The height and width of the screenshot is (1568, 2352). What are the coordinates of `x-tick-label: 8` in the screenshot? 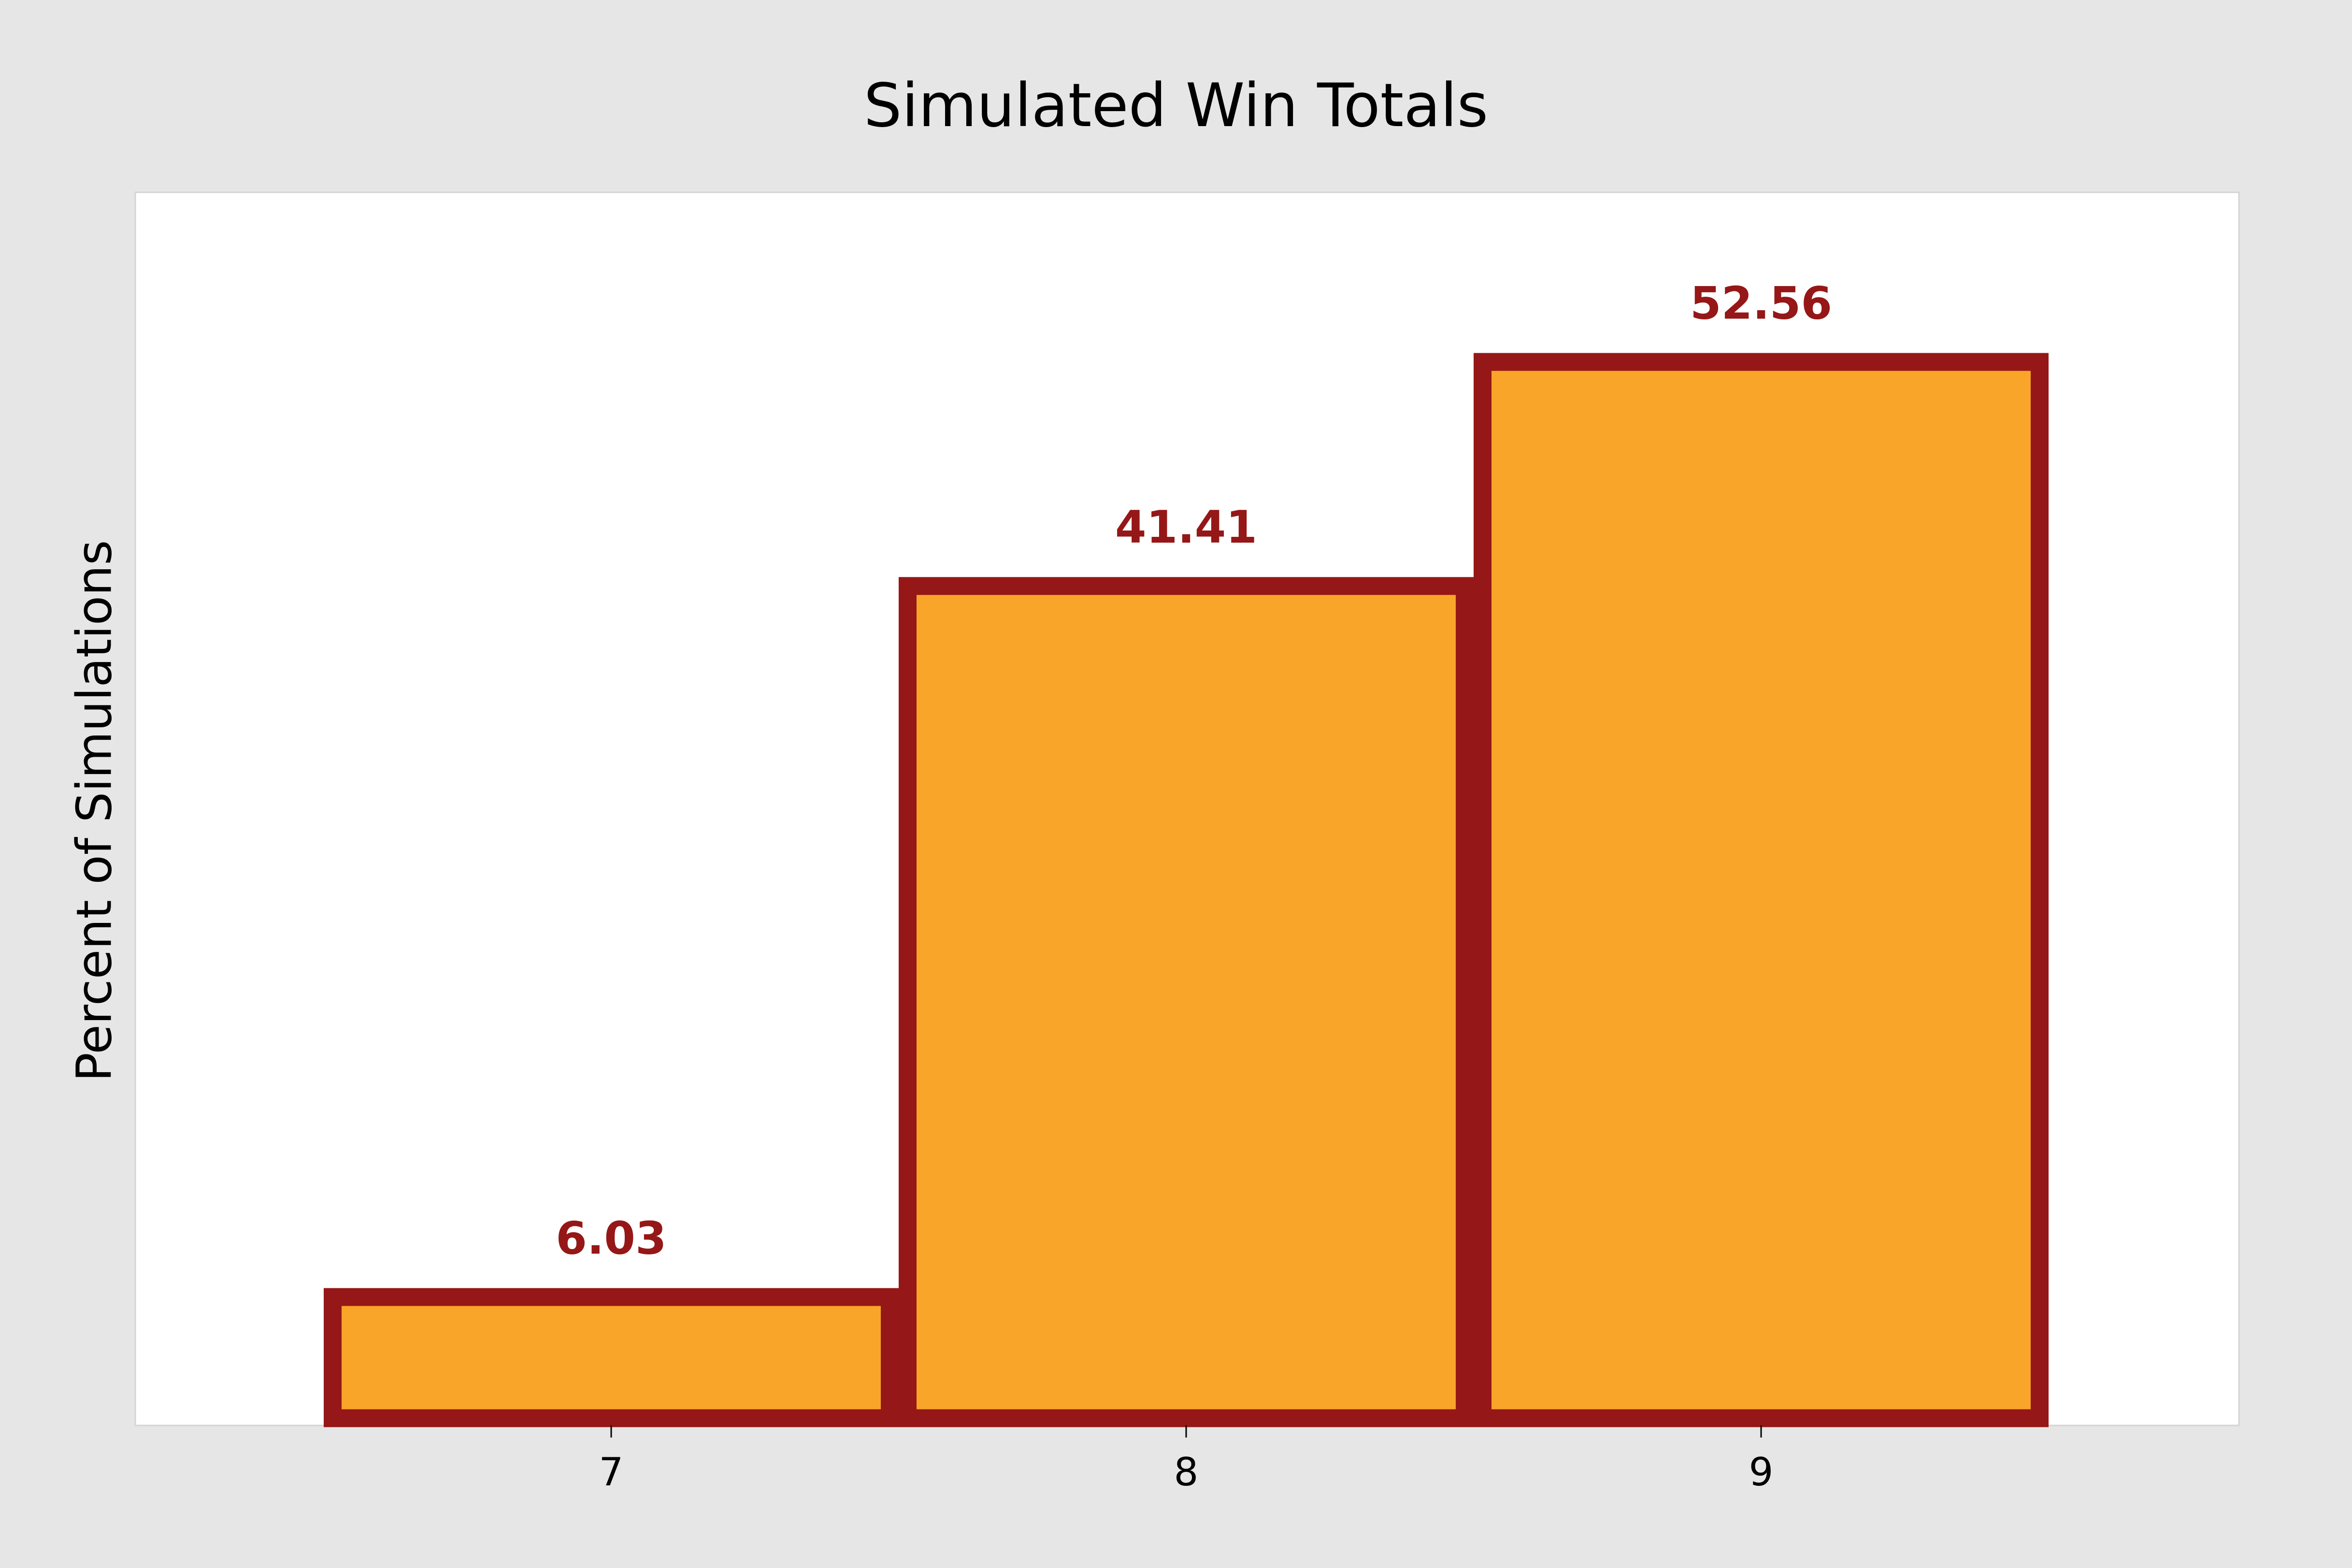 It's located at (1187, 1473).